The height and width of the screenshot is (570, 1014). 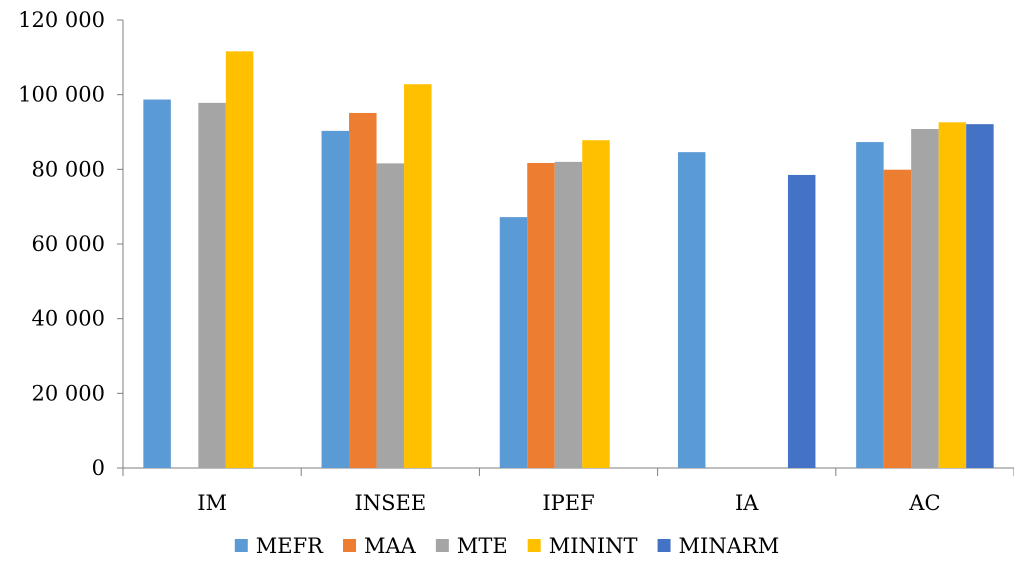 What do you see at coordinates (241, 545) in the screenshot?
I see `legend-swatch-mefr` at bounding box center [241, 545].